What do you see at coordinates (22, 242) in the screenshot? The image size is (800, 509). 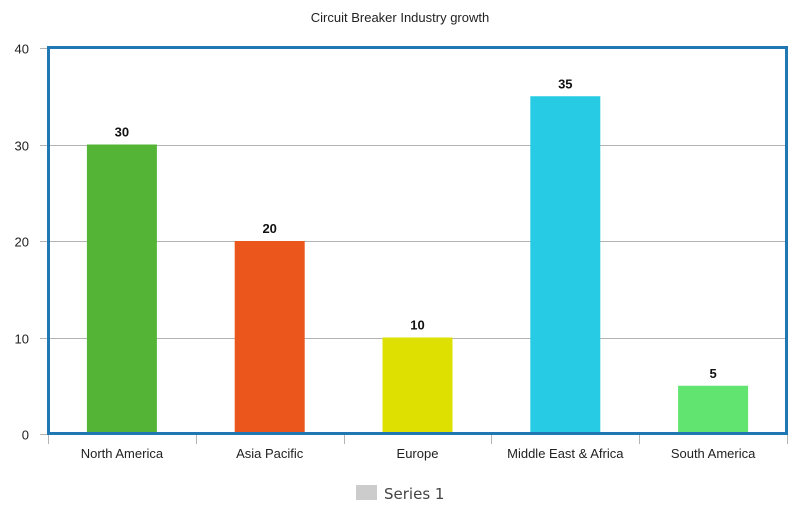 I see `y-tick-label: 20` at bounding box center [22, 242].